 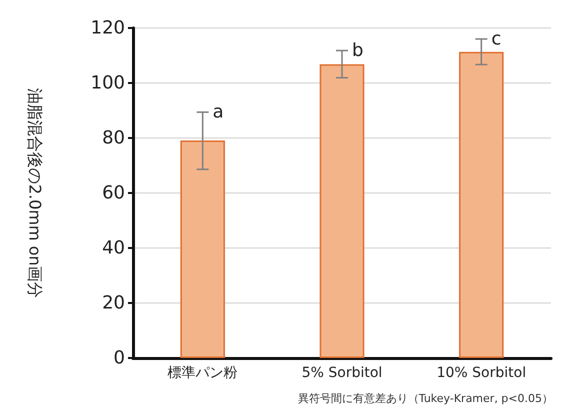 I want to click on y-axis-title: 油脂混合後の2.0mm on画分, so click(x=35, y=193).